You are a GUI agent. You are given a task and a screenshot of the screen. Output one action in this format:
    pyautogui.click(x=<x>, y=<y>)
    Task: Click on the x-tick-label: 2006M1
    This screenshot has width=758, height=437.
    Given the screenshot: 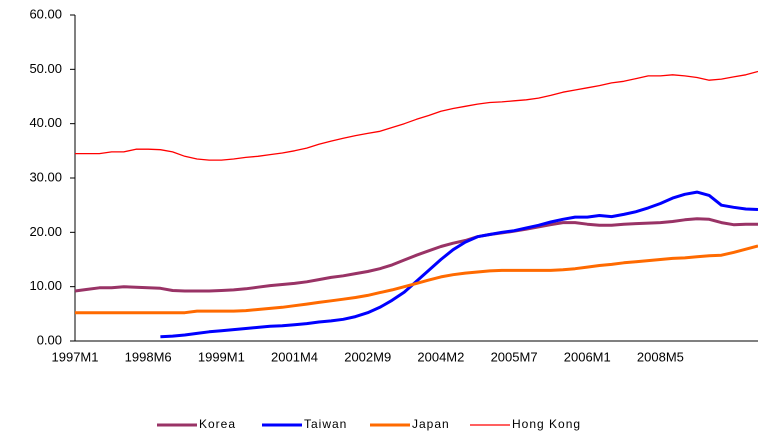 What is the action you would take?
    pyautogui.click(x=587, y=356)
    